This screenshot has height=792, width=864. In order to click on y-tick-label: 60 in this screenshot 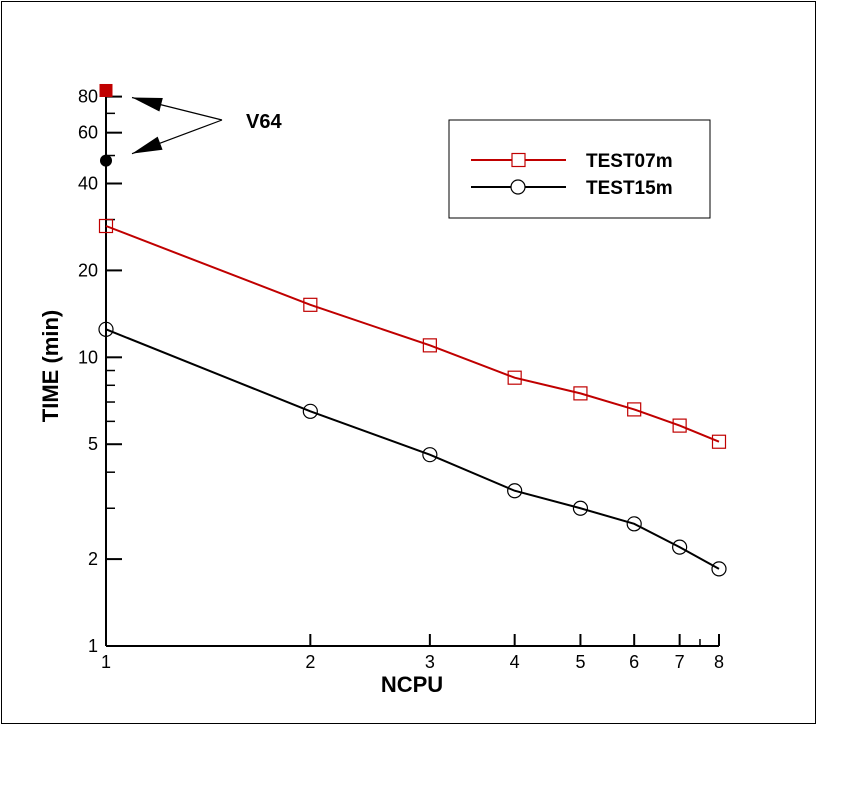, I will do `click(88, 133)`.